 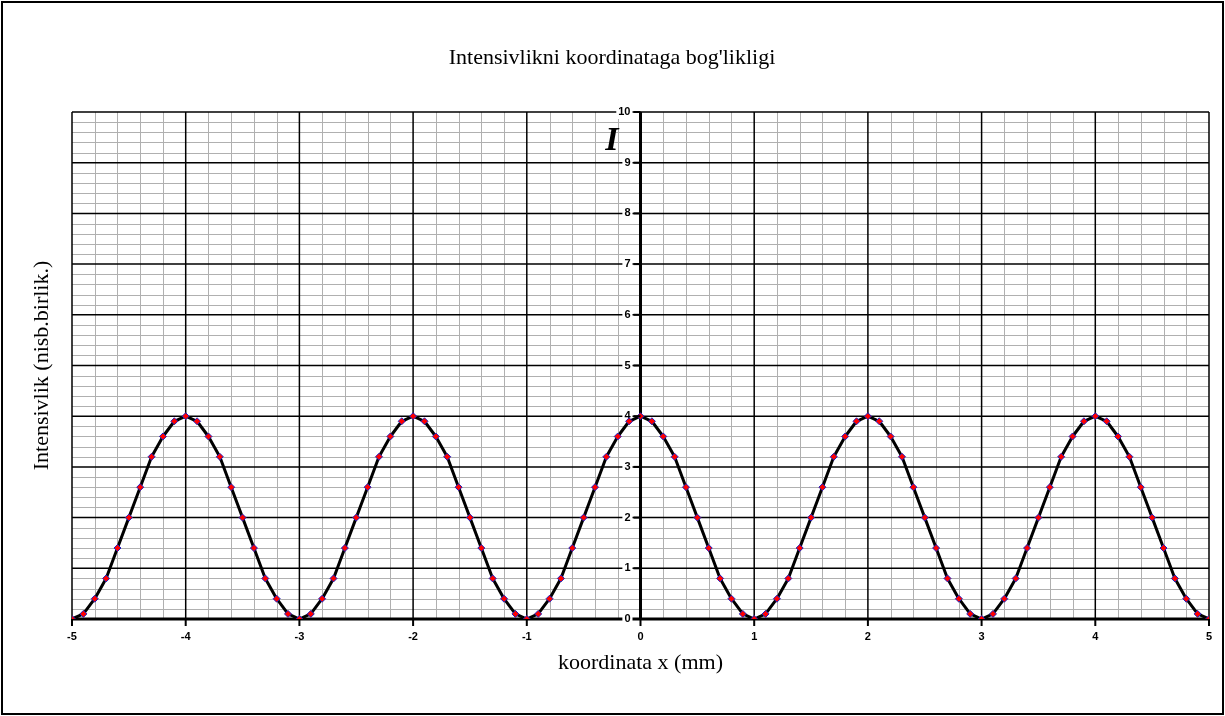 What do you see at coordinates (627, 364) in the screenshot?
I see `y-tick-label: 5` at bounding box center [627, 364].